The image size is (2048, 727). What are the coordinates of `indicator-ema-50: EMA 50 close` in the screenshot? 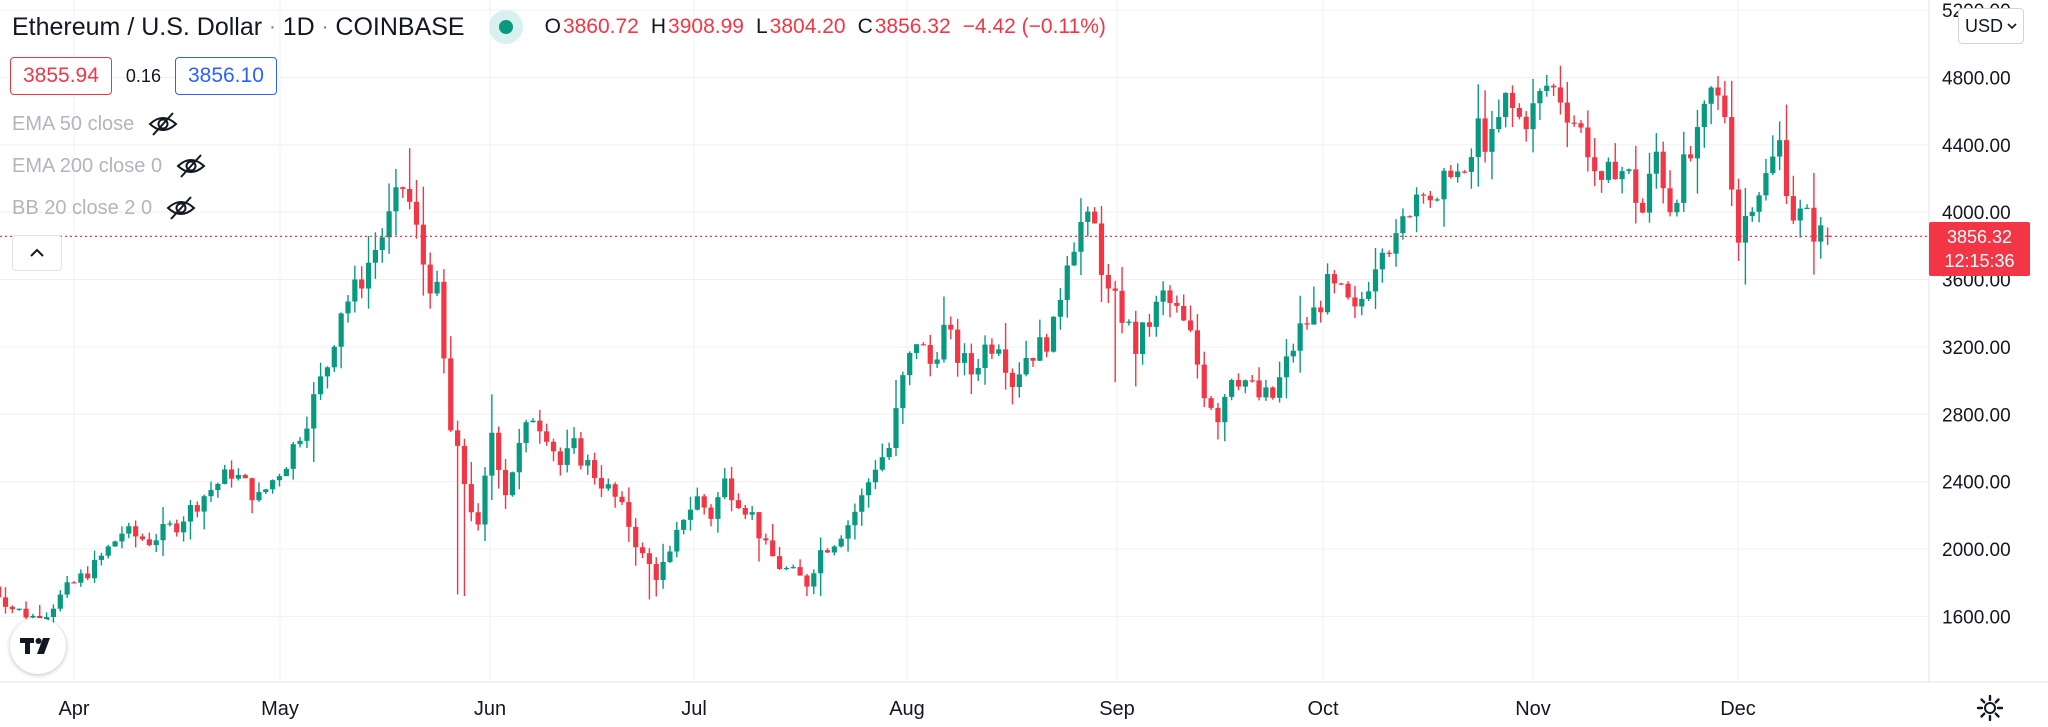 It's located at (95, 124).